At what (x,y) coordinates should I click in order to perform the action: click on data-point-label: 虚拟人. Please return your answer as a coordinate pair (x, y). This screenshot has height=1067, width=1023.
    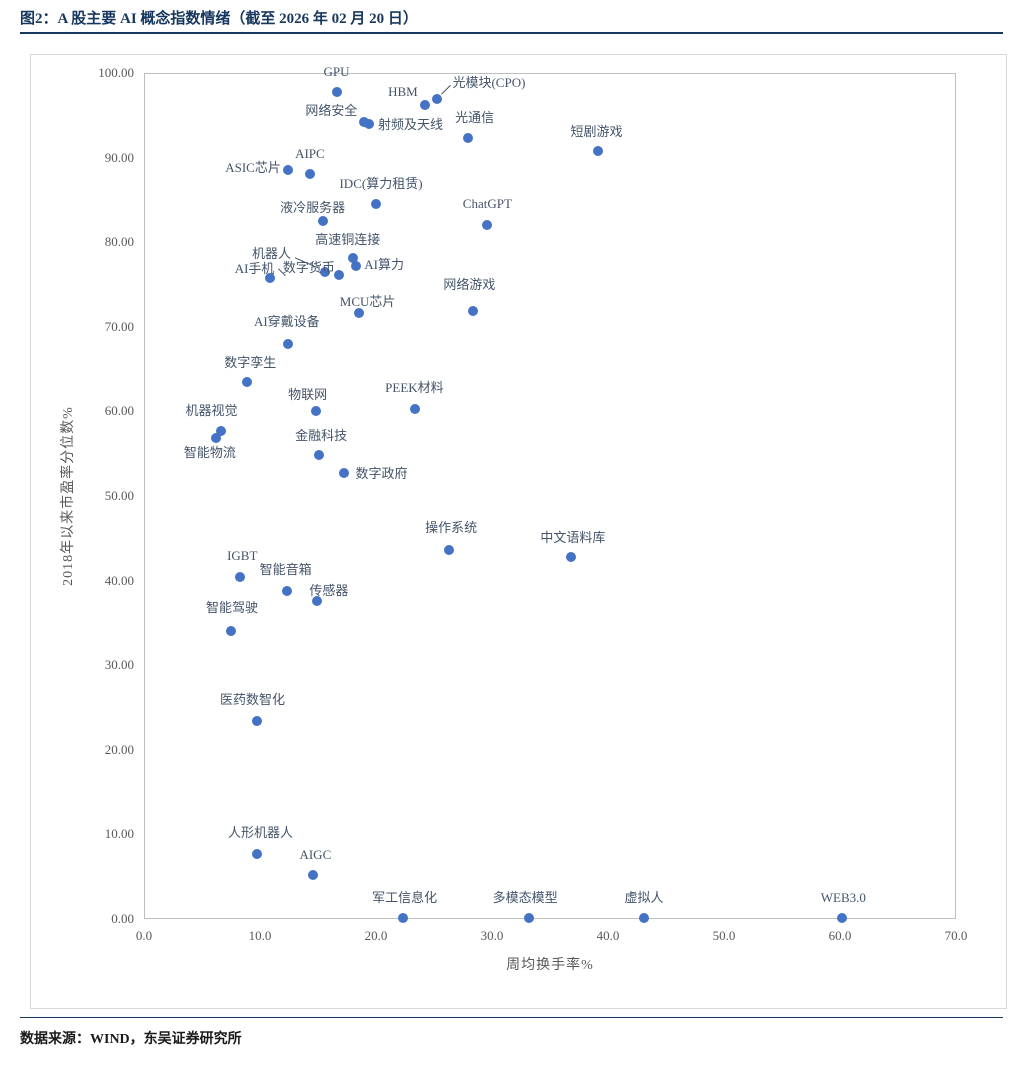
    Looking at the image, I should click on (644, 898).